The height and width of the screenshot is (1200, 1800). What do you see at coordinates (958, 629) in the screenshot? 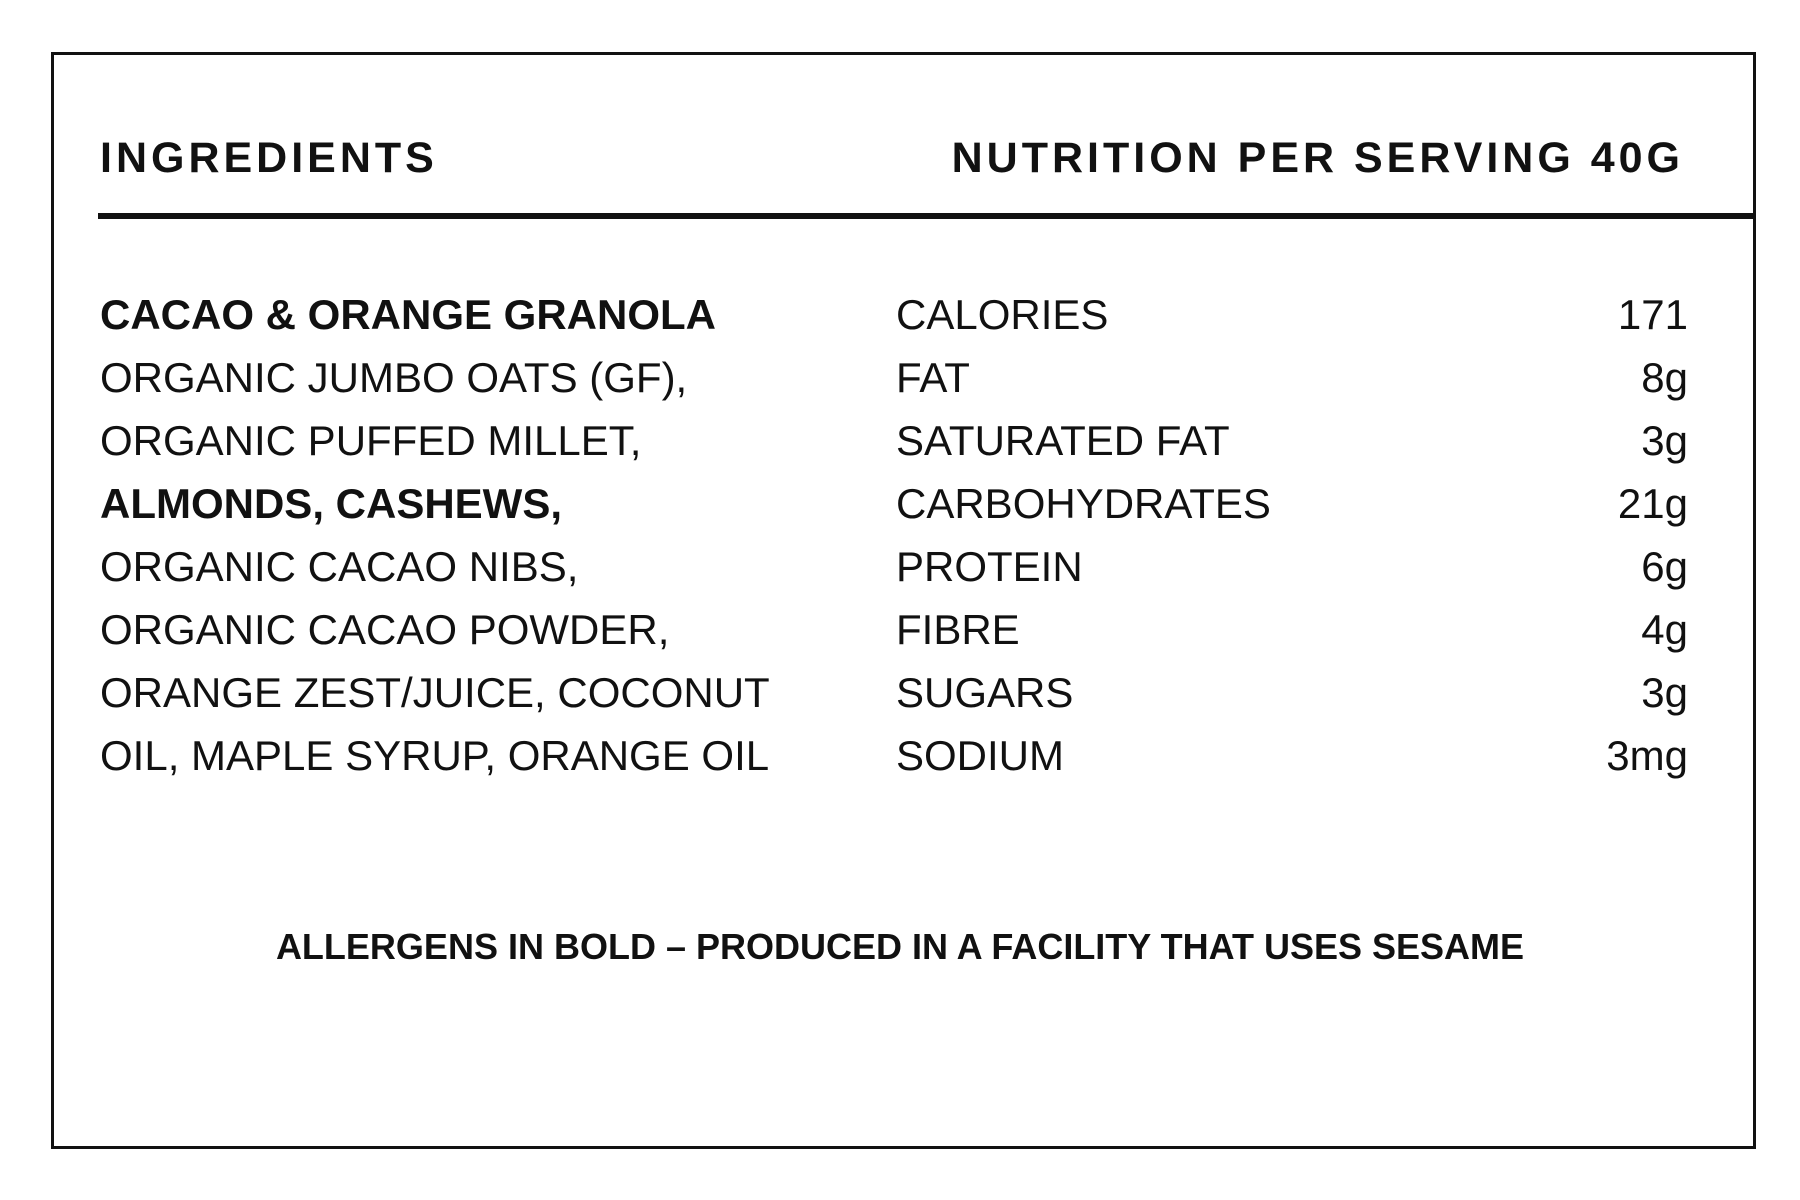
I see `nutrient-label: FIBRE` at bounding box center [958, 629].